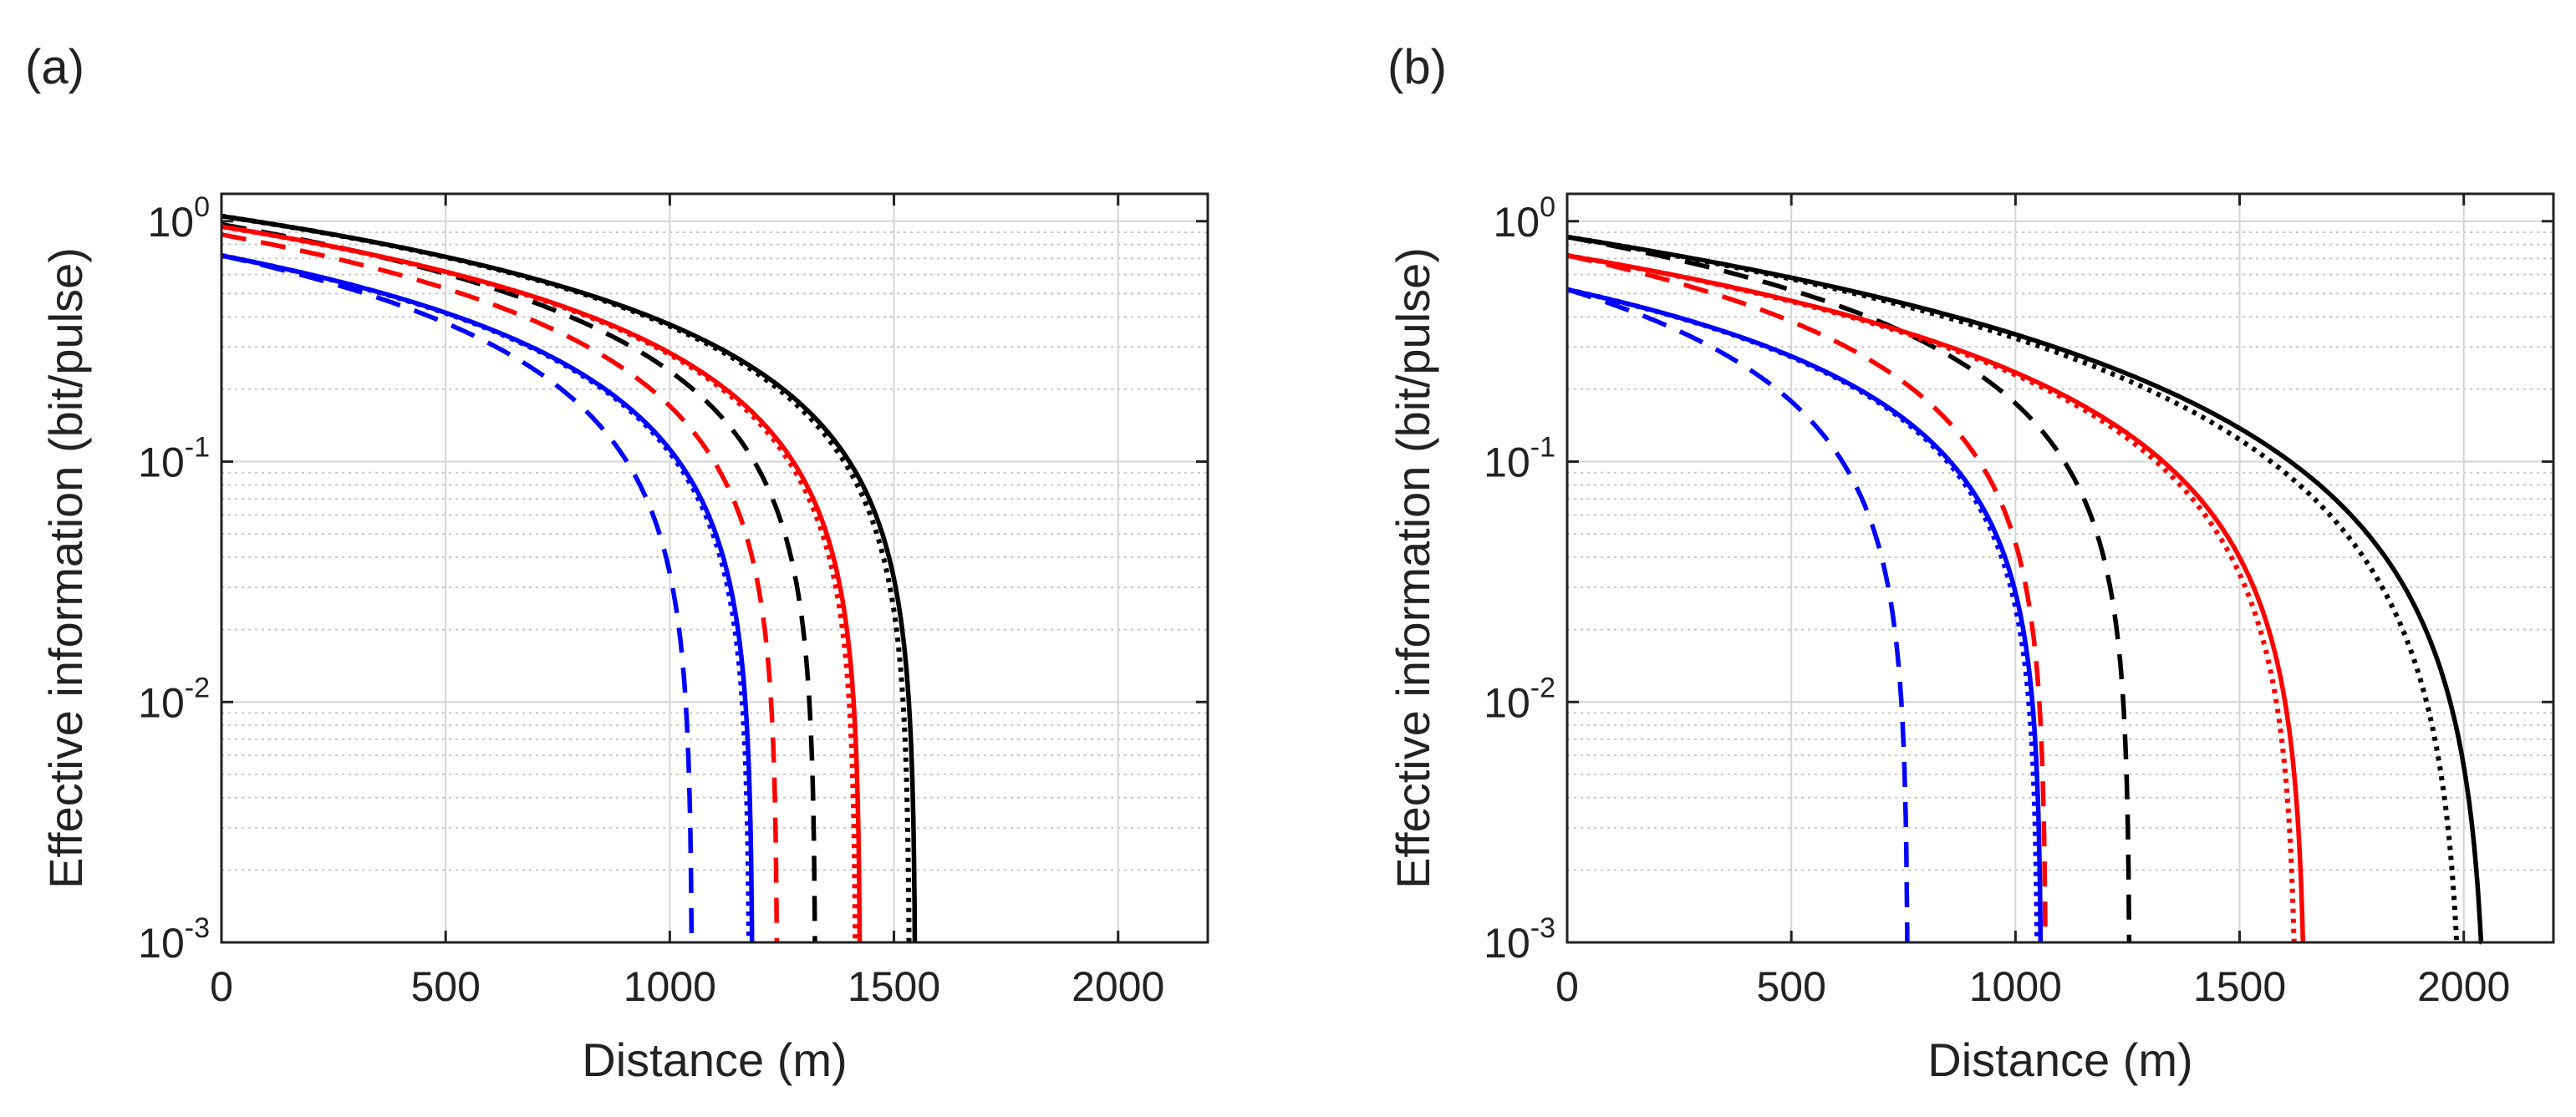 Image resolution: width=2576 pixels, height=1117 pixels. What do you see at coordinates (1417, 67) in the screenshot?
I see `panel-label: (b)` at bounding box center [1417, 67].